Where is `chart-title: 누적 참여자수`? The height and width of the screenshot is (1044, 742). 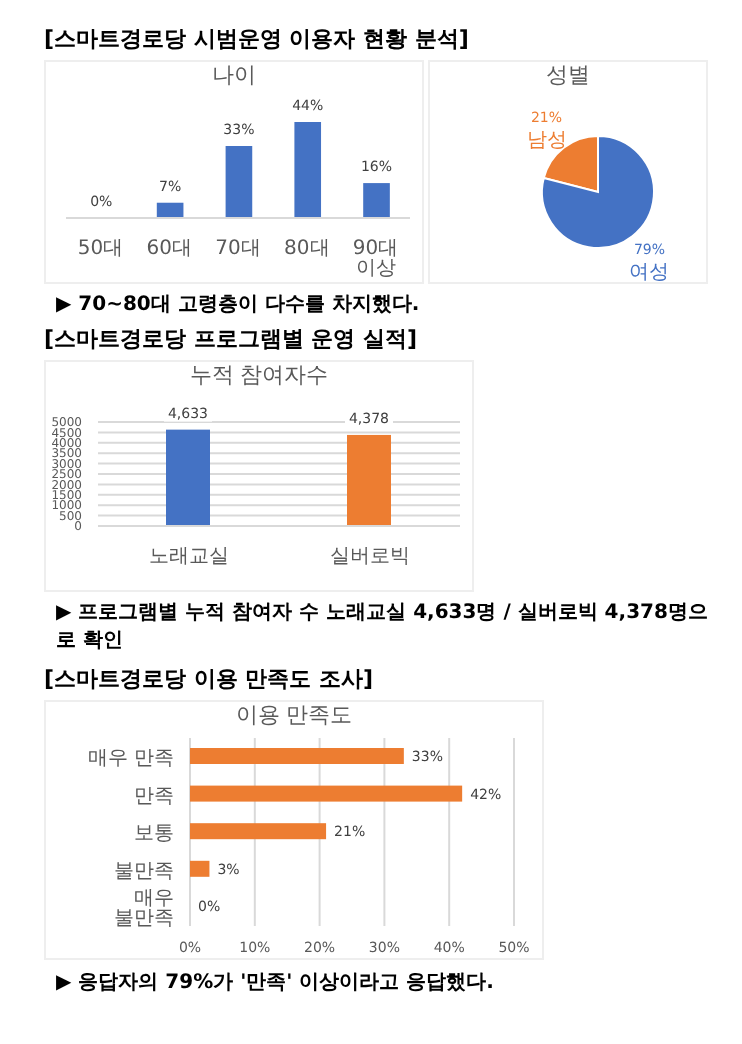
chart-title: 누적 참여자수 is located at coordinates (259, 376).